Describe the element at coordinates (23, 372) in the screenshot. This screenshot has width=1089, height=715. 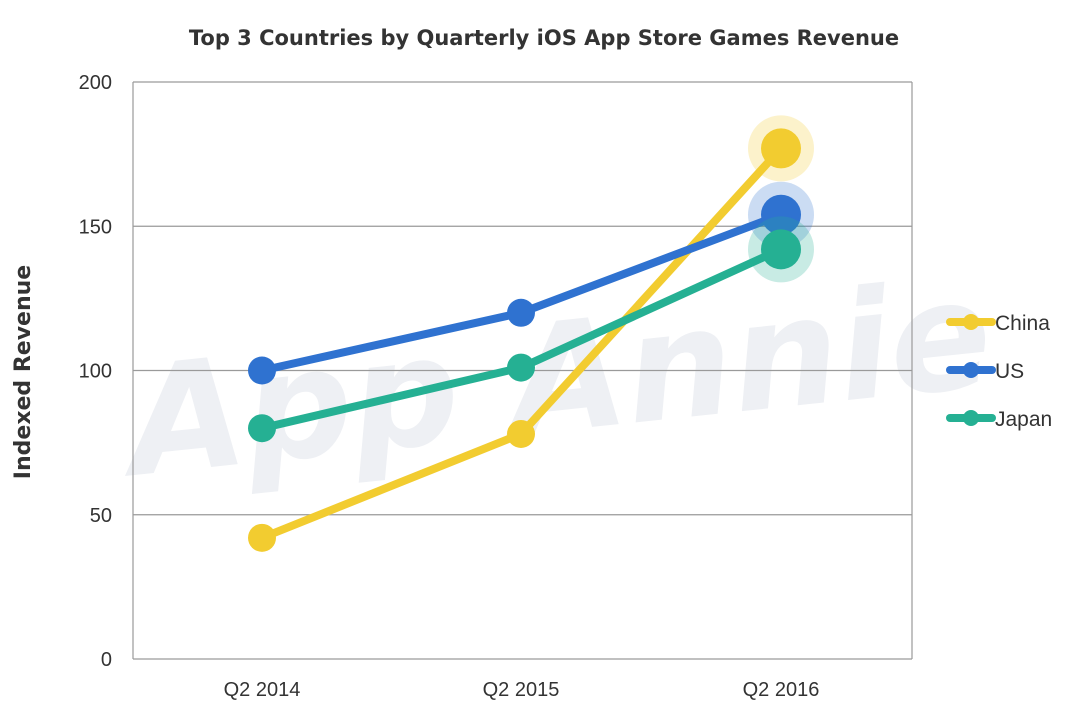
I see `y-axis-label: Indexed Revenue` at that location.